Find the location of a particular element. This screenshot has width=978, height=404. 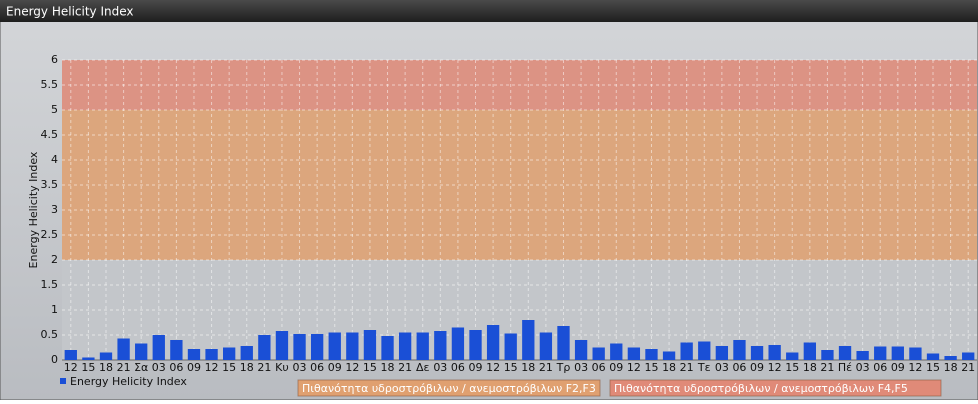

y-tick-label: 1 is located at coordinates (54, 309).